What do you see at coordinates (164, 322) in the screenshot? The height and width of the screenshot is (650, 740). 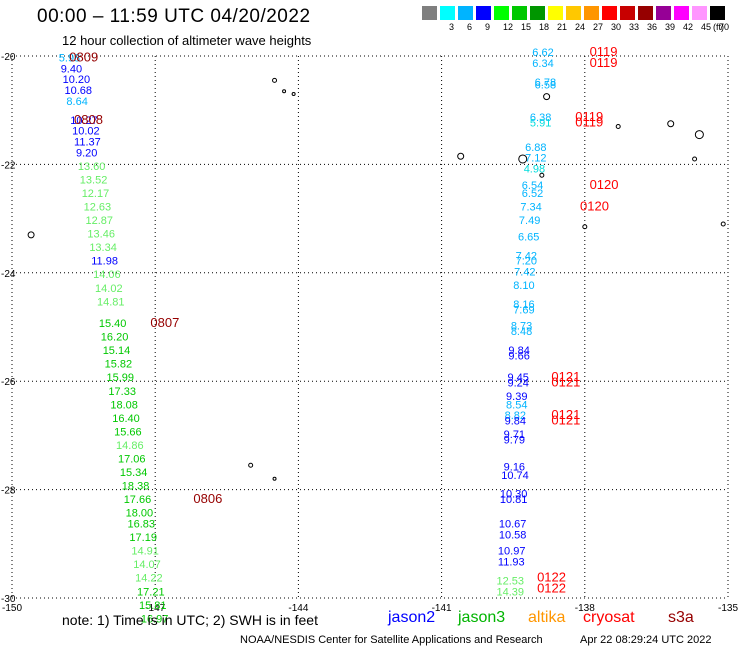 I see `pass-time-label: 0807` at bounding box center [164, 322].